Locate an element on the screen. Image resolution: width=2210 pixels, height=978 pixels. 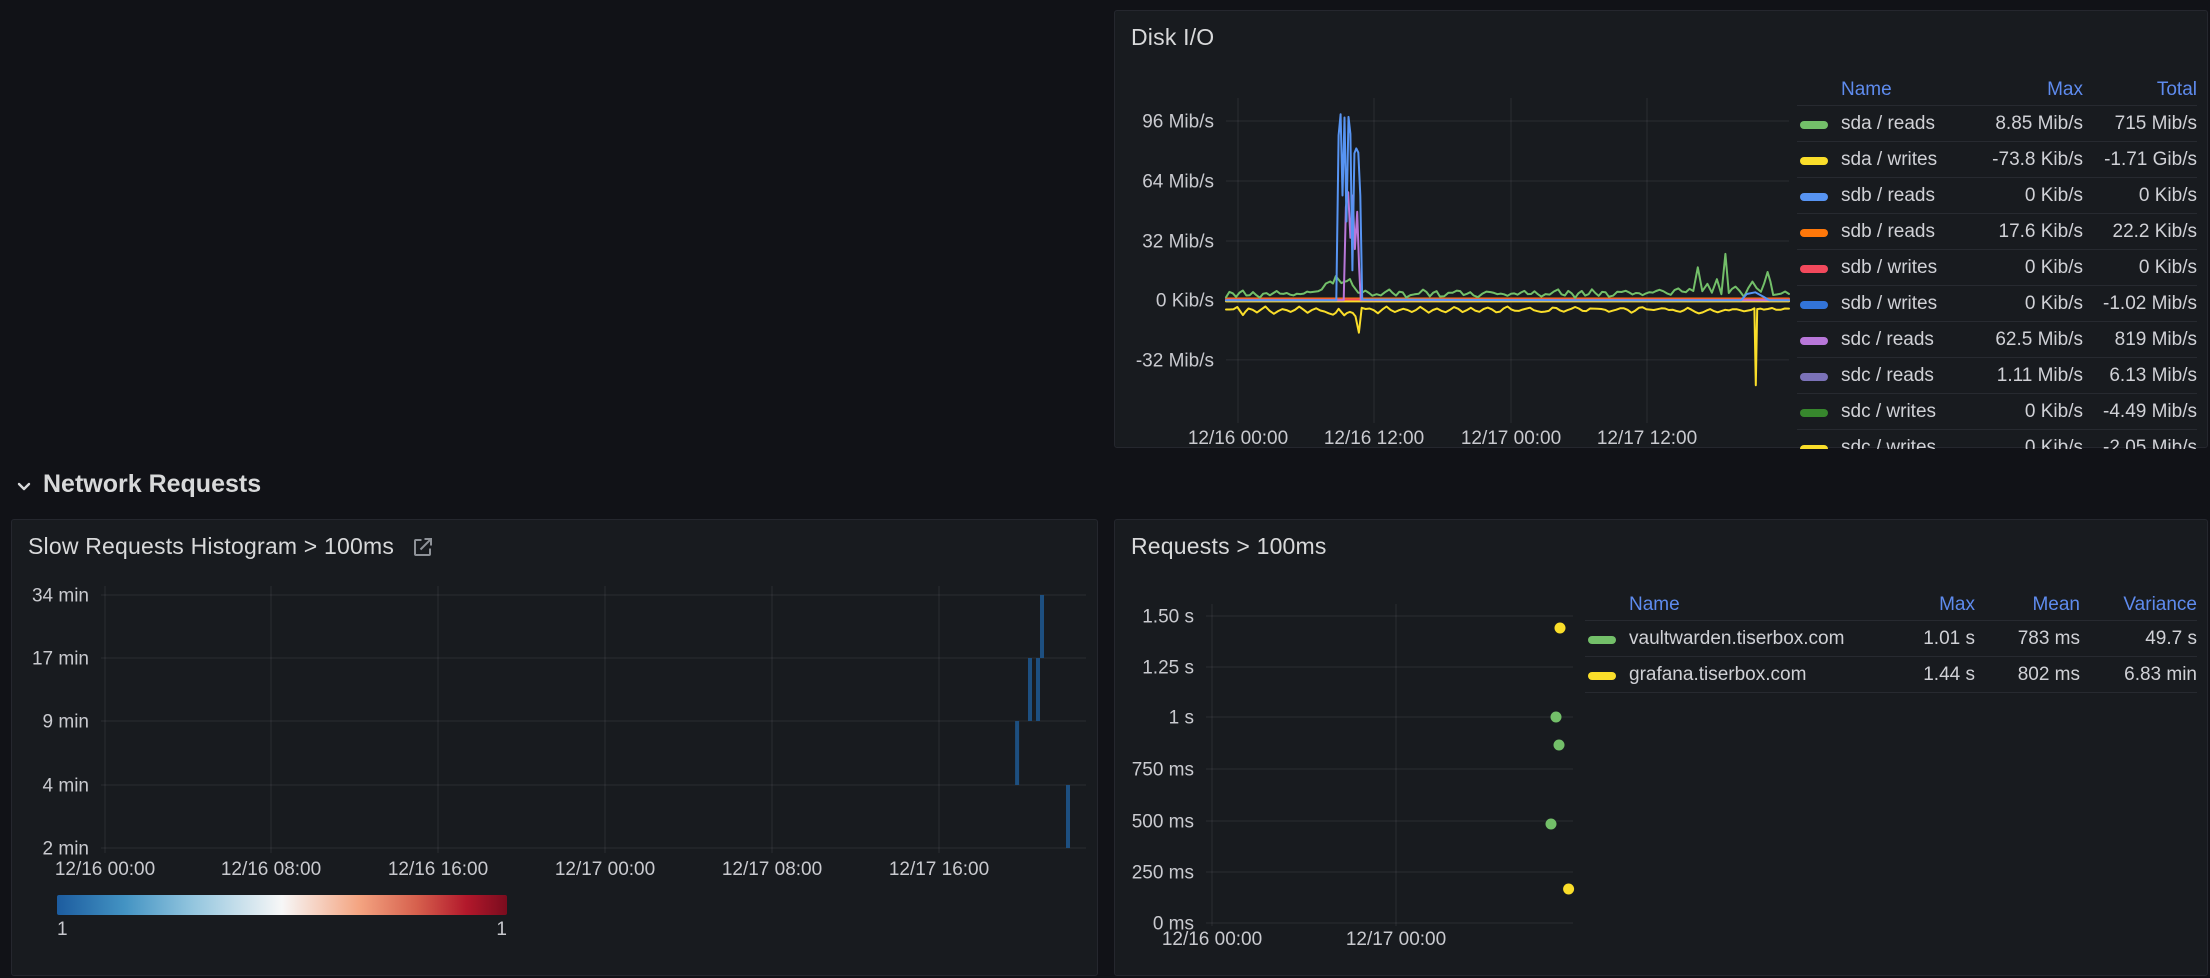
legend-header-row: Name Max Total is located at coordinates (1997, 90).